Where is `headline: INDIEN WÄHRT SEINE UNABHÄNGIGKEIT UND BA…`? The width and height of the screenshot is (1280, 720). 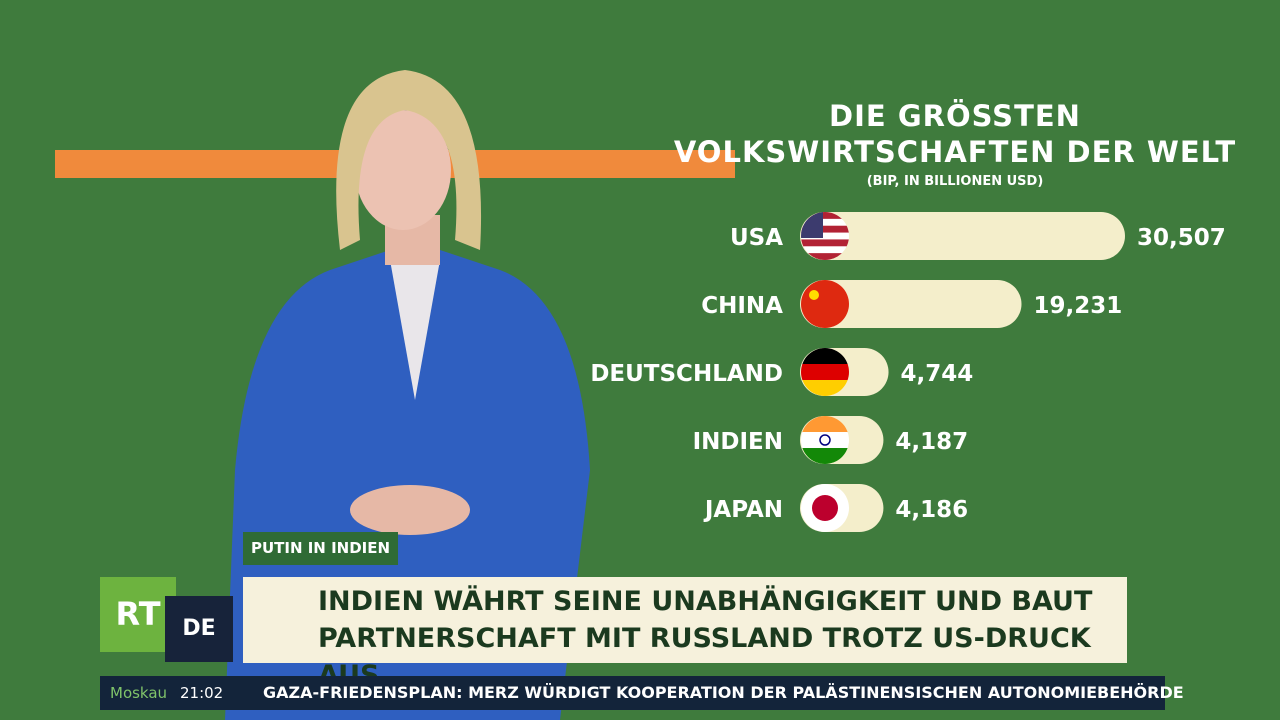
headline: INDIEN WÄHRT SEINE UNABHÄNGIGKEIT UND BA… is located at coordinates (705, 638).